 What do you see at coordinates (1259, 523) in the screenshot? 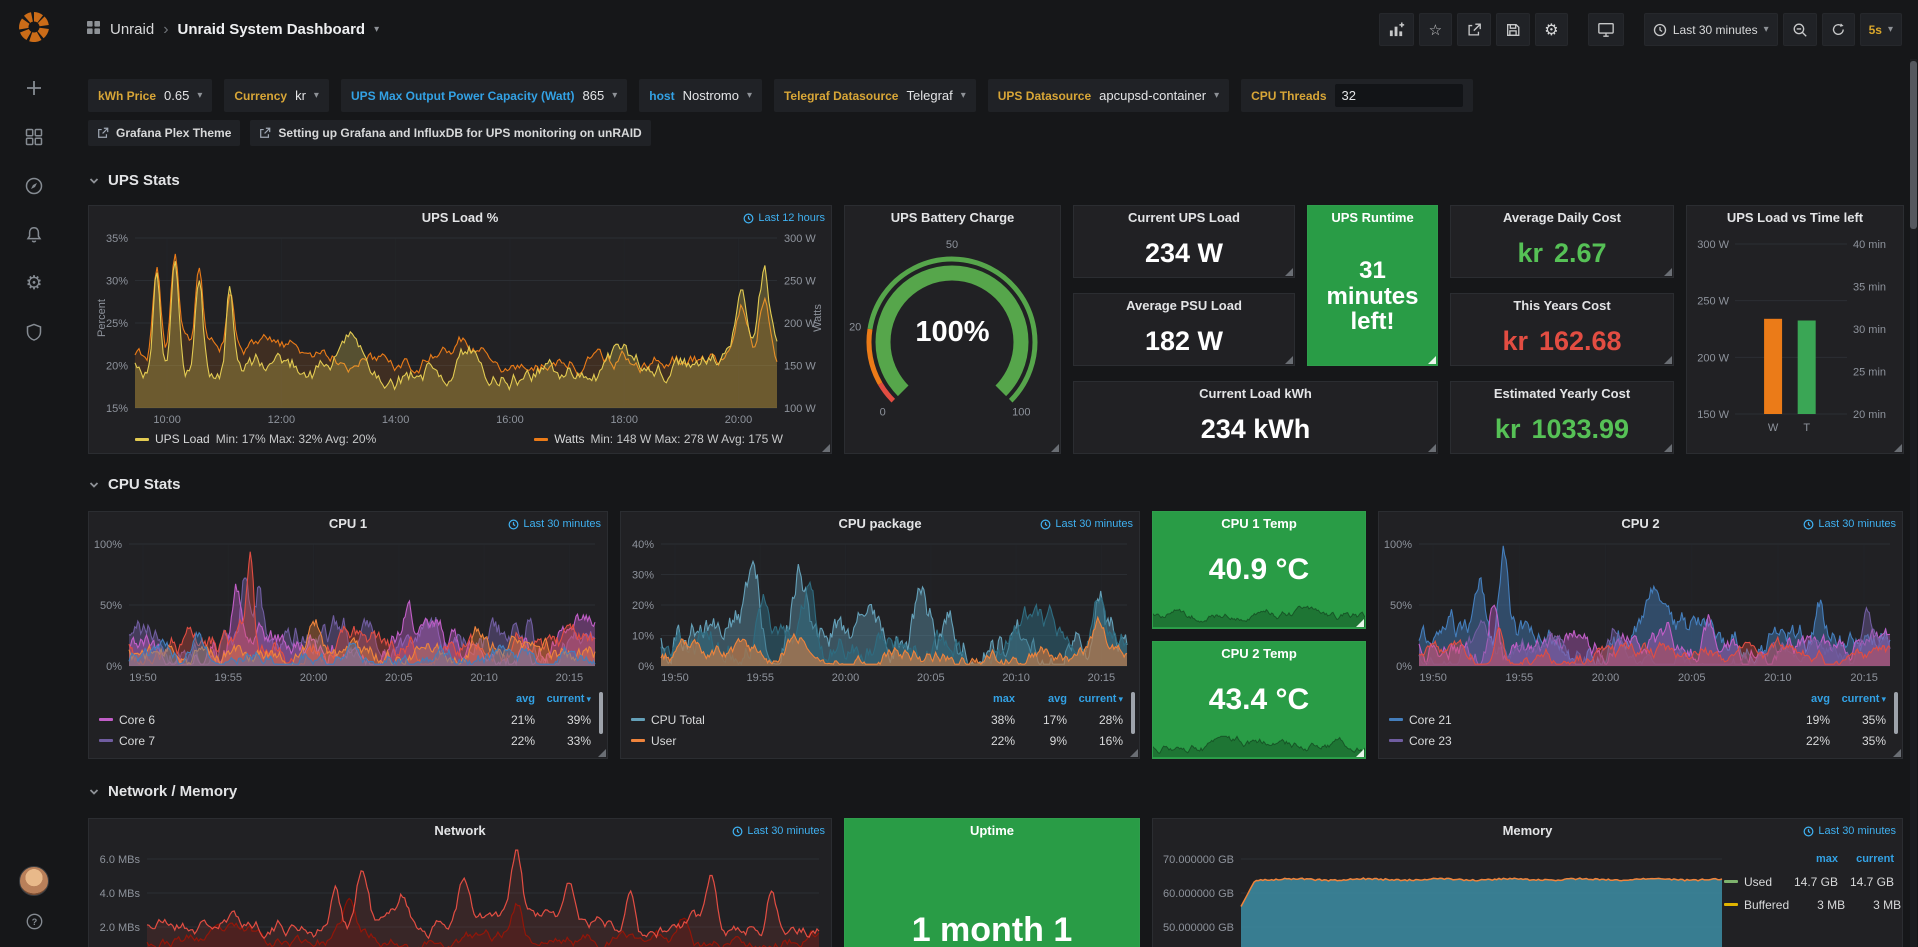
I see `panel-title: CPU 1 Temp` at bounding box center [1259, 523].